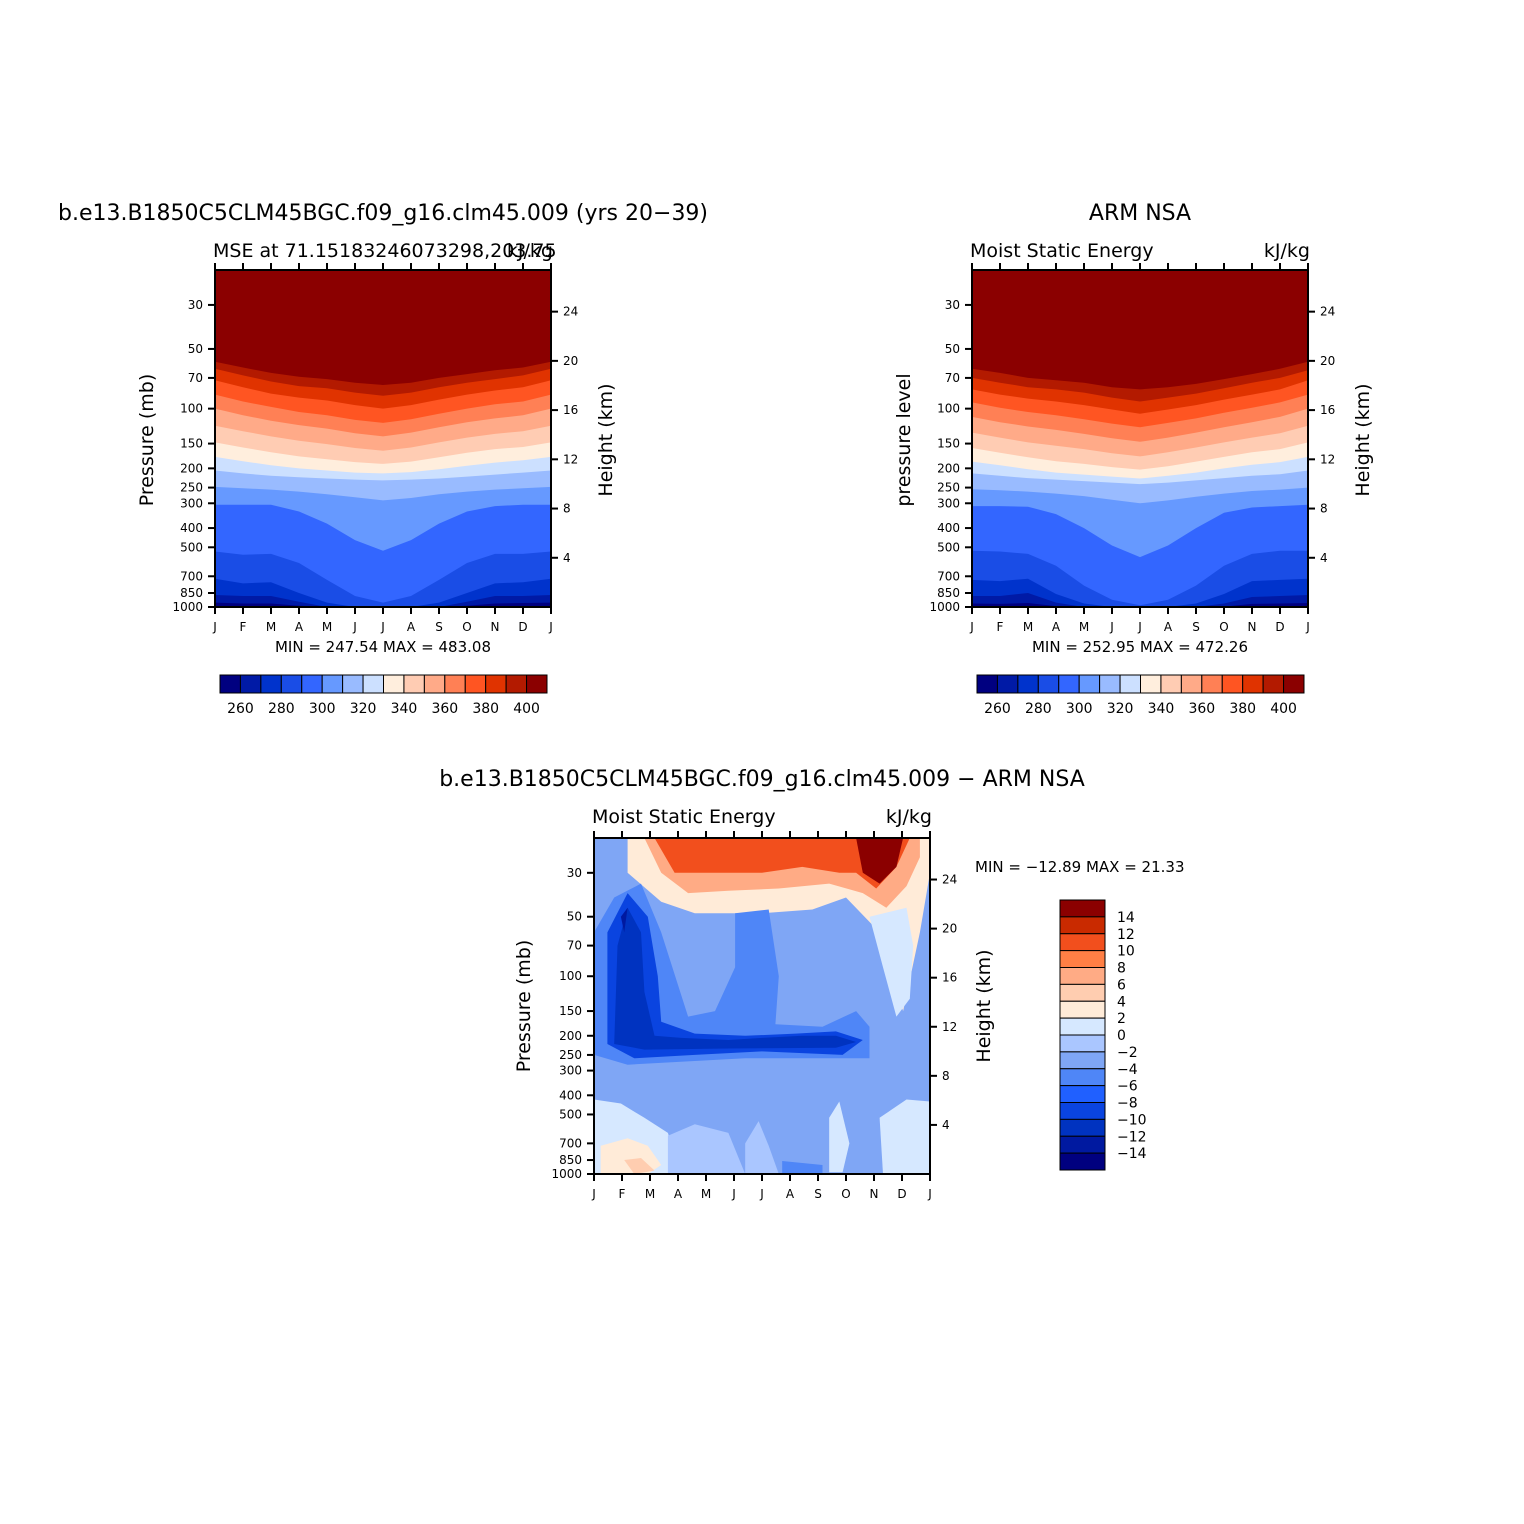 The height and width of the screenshot is (1524, 1524). I want to click on colorbar-label: −6, so click(1127, 1087).